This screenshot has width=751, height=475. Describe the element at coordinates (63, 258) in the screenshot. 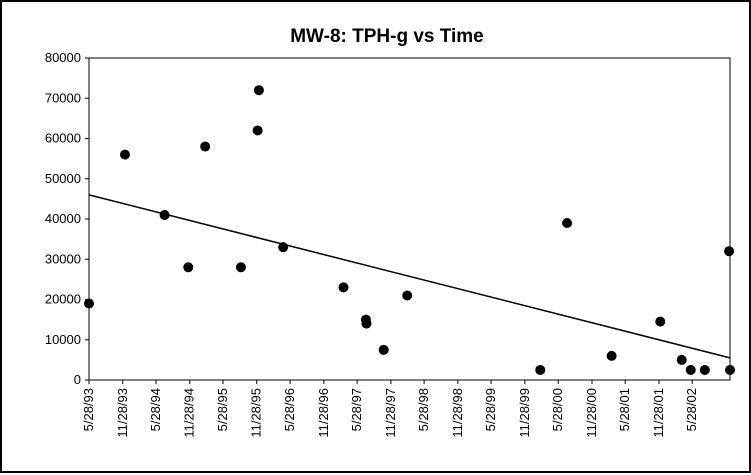

I see `y-tick-label: 30000` at that location.